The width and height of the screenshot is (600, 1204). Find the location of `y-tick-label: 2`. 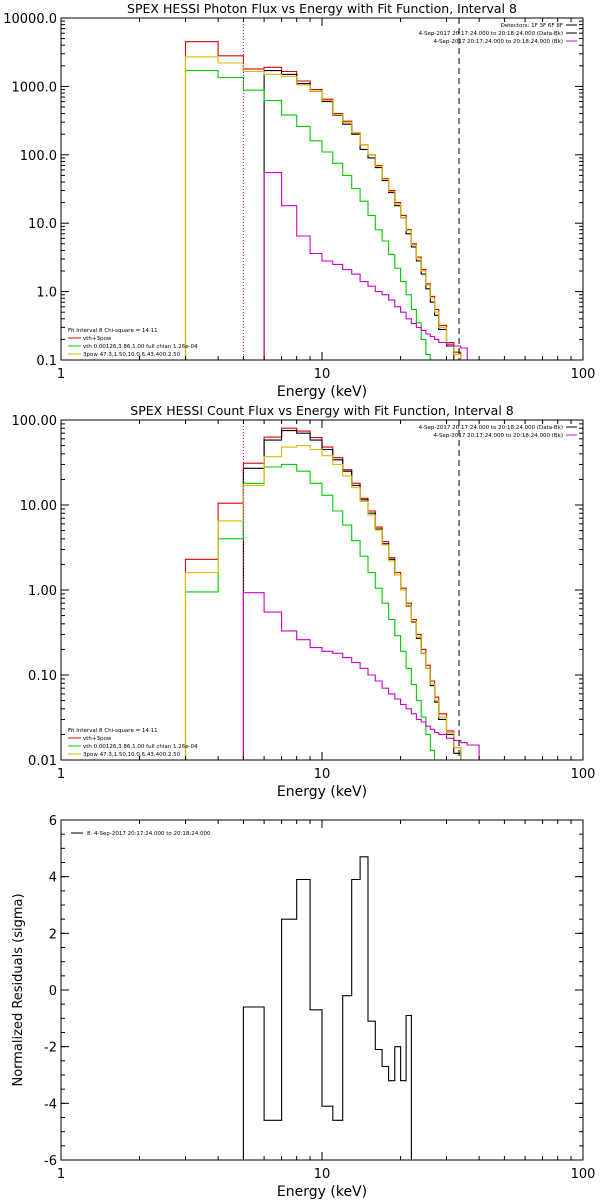

y-tick-label: 2 is located at coordinates (53, 934).